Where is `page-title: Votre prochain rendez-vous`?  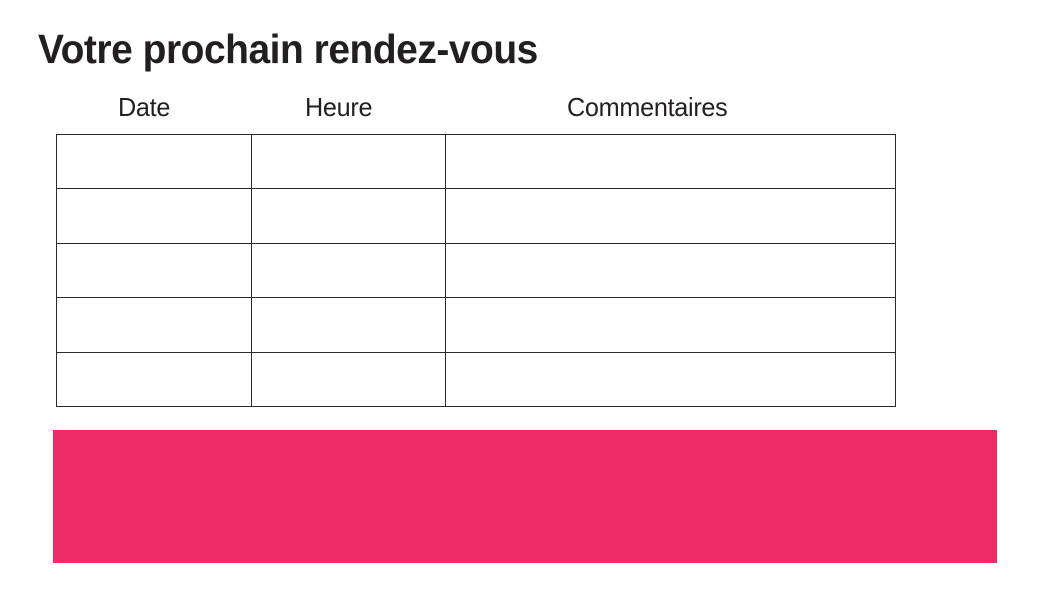 page-title: Votre prochain rendez-vous is located at coordinates (288, 49).